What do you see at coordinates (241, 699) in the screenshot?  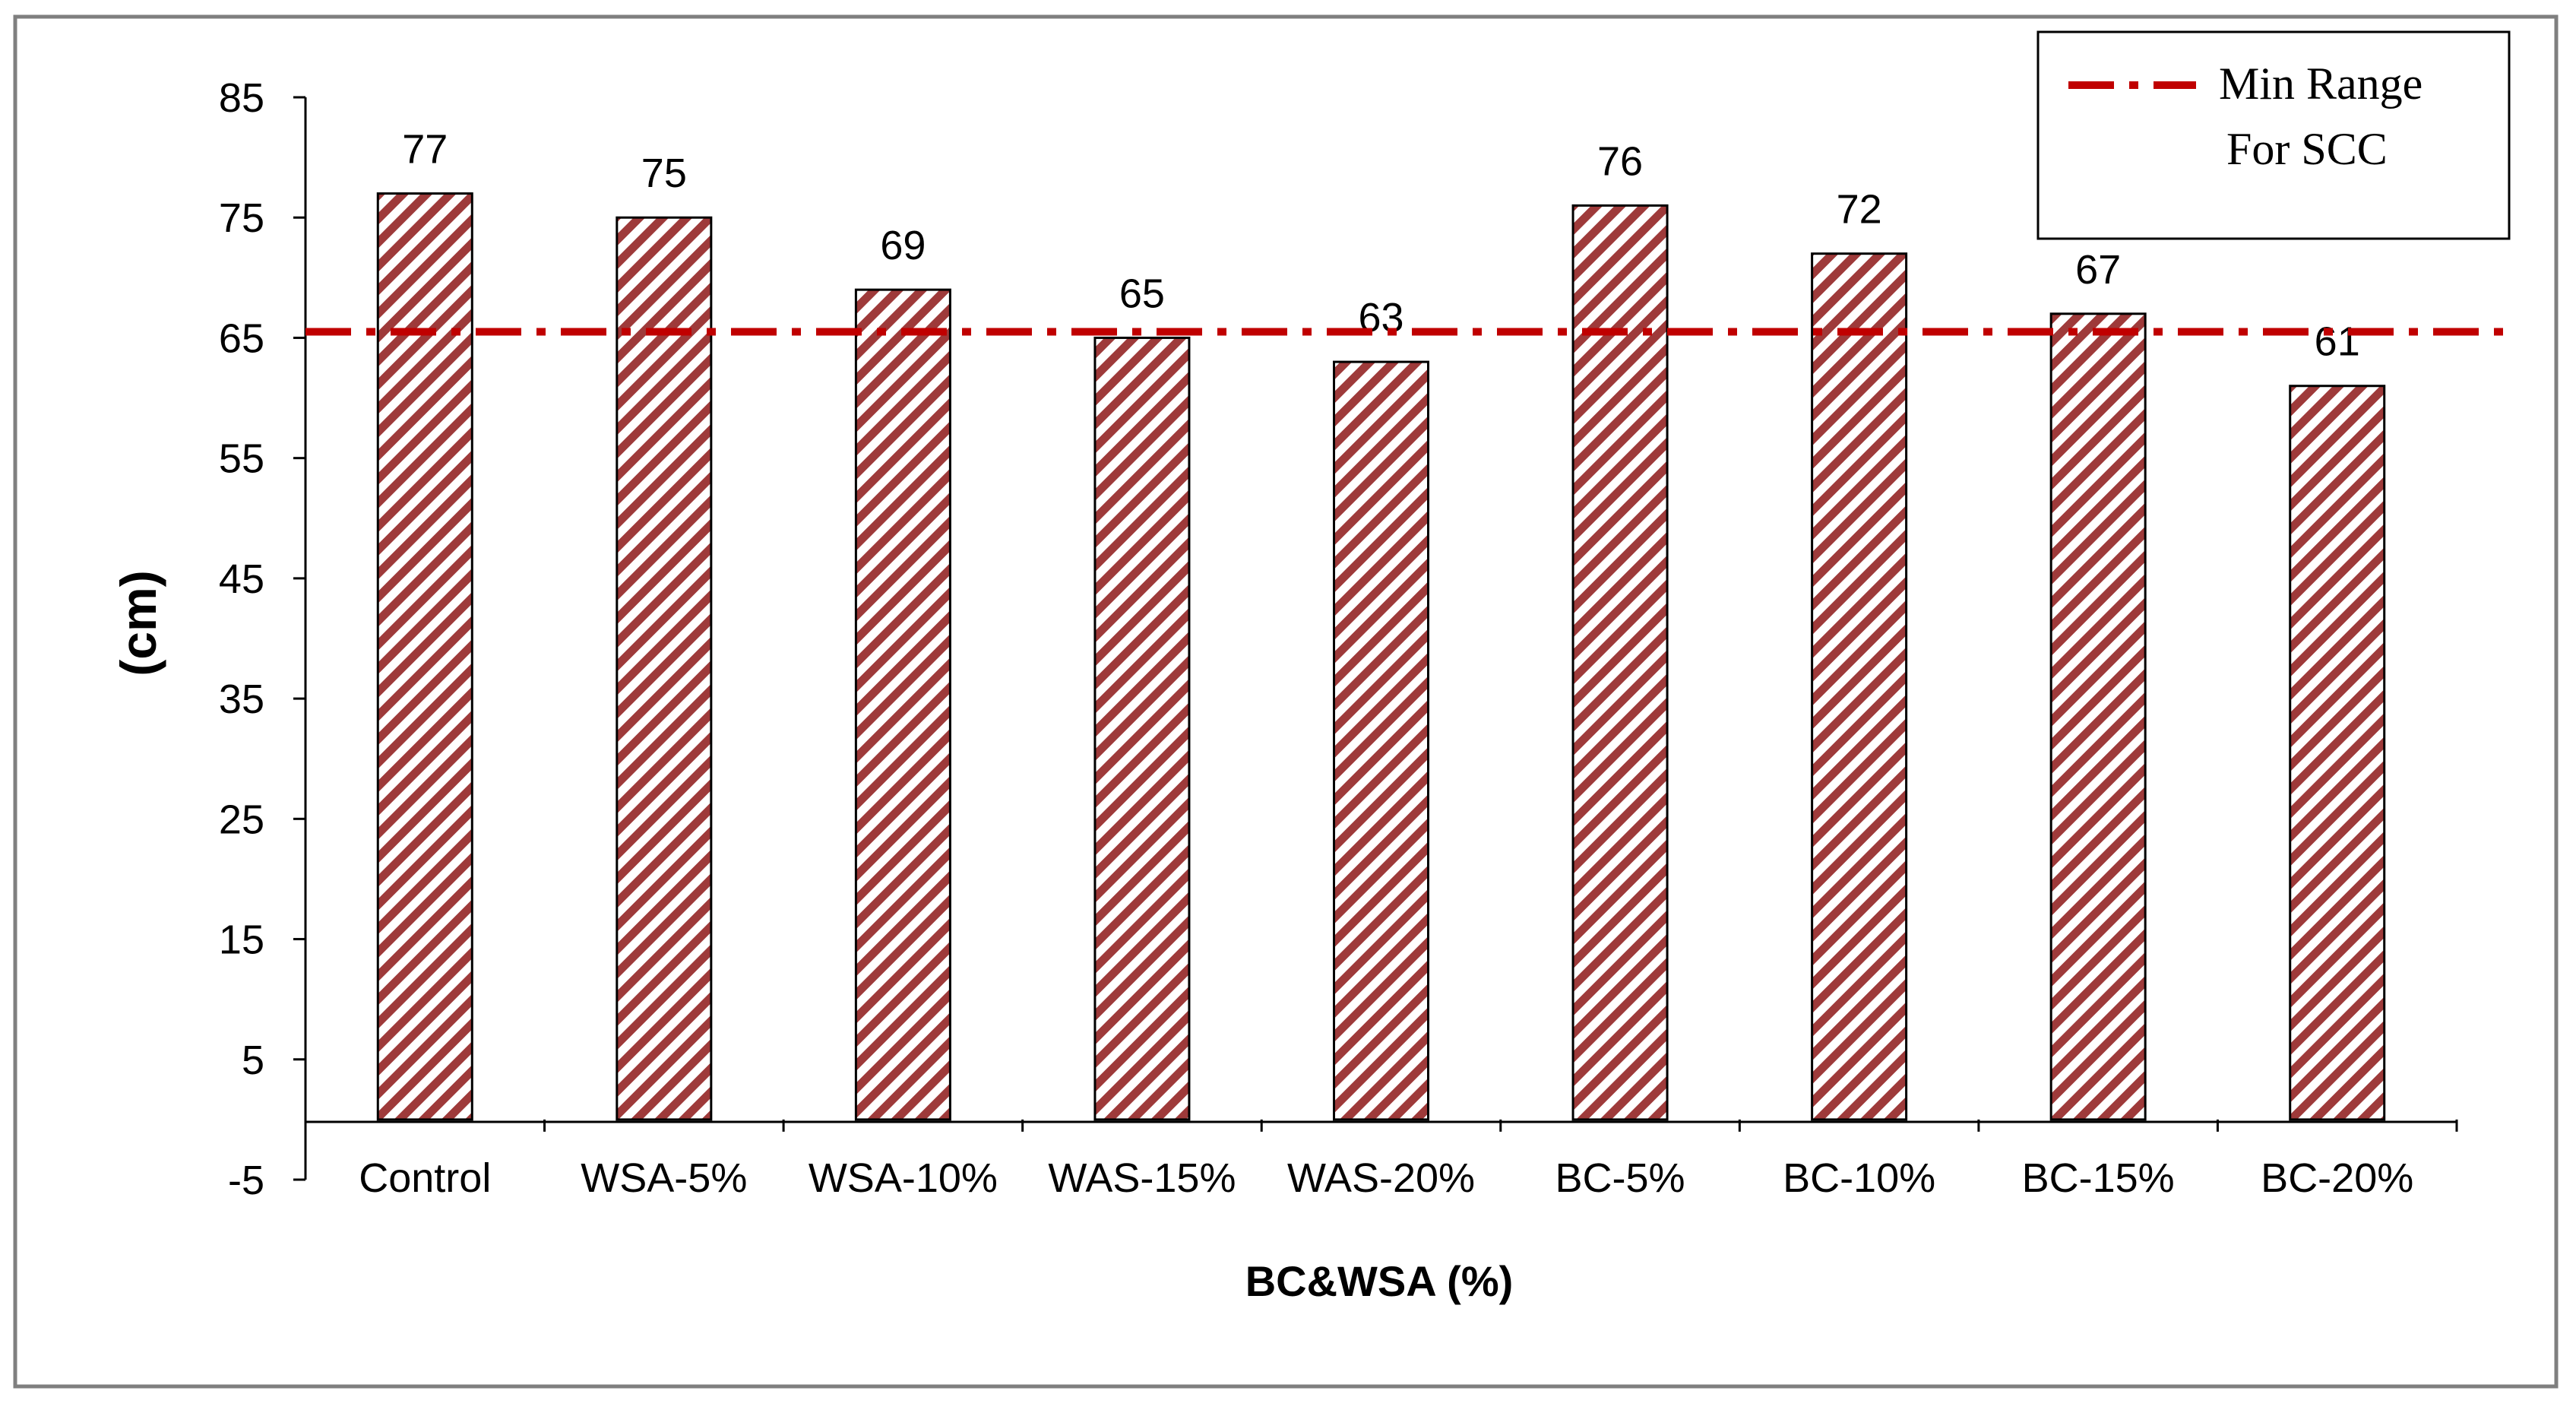 I see `y-tick-label: 35` at bounding box center [241, 699].